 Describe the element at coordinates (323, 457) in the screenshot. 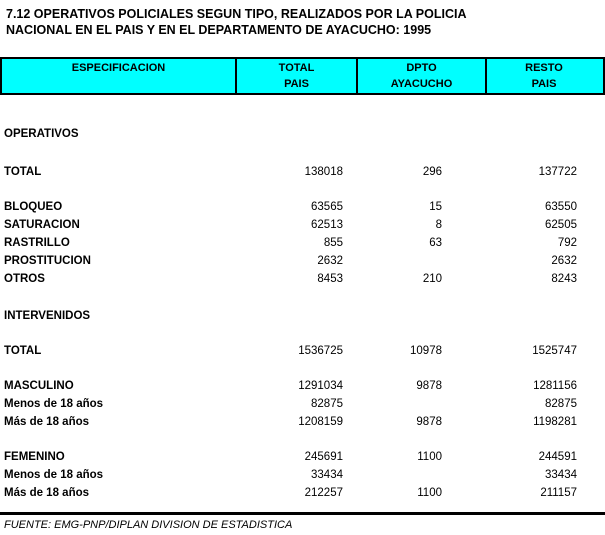

I see `total-pais-cell: 245691` at that location.